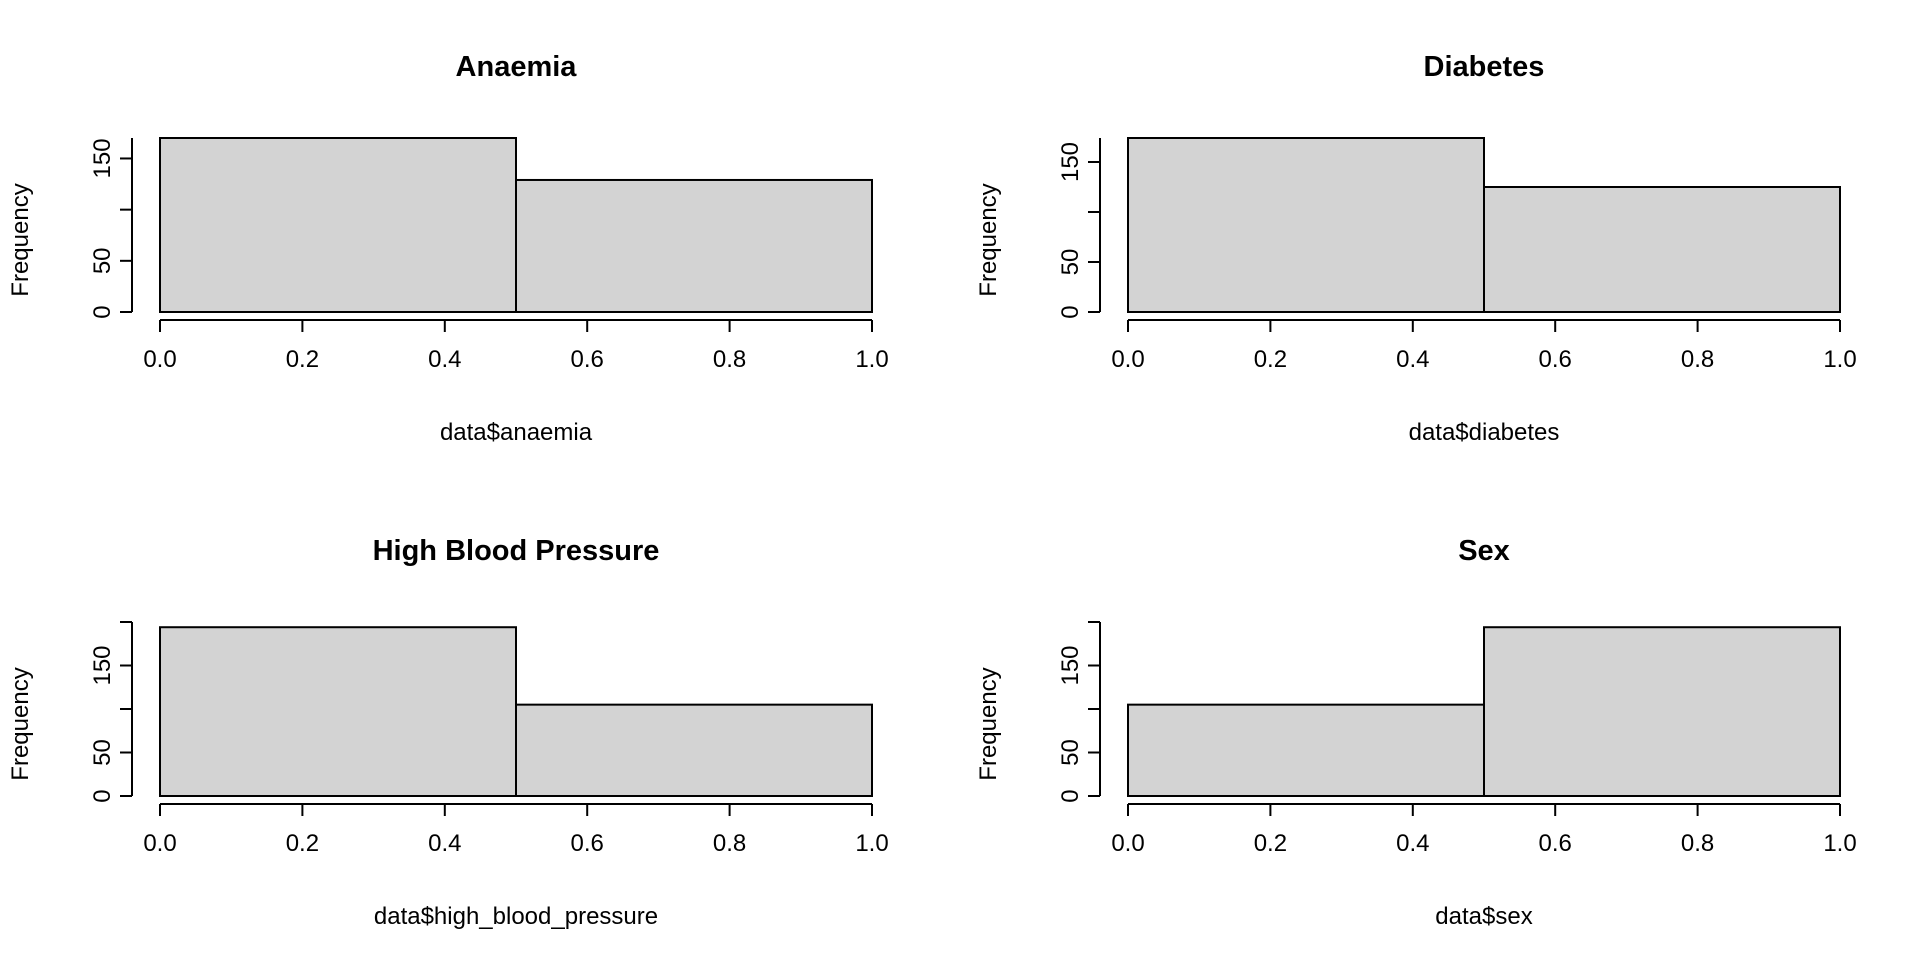  What do you see at coordinates (1484, 551) in the screenshot?
I see `chart-title: Sex` at bounding box center [1484, 551].